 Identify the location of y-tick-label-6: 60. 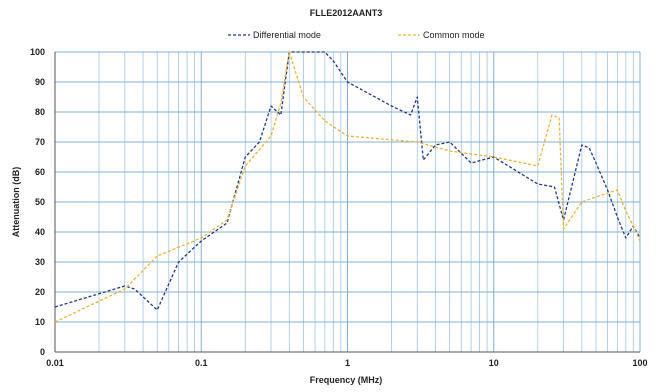
(40, 172).